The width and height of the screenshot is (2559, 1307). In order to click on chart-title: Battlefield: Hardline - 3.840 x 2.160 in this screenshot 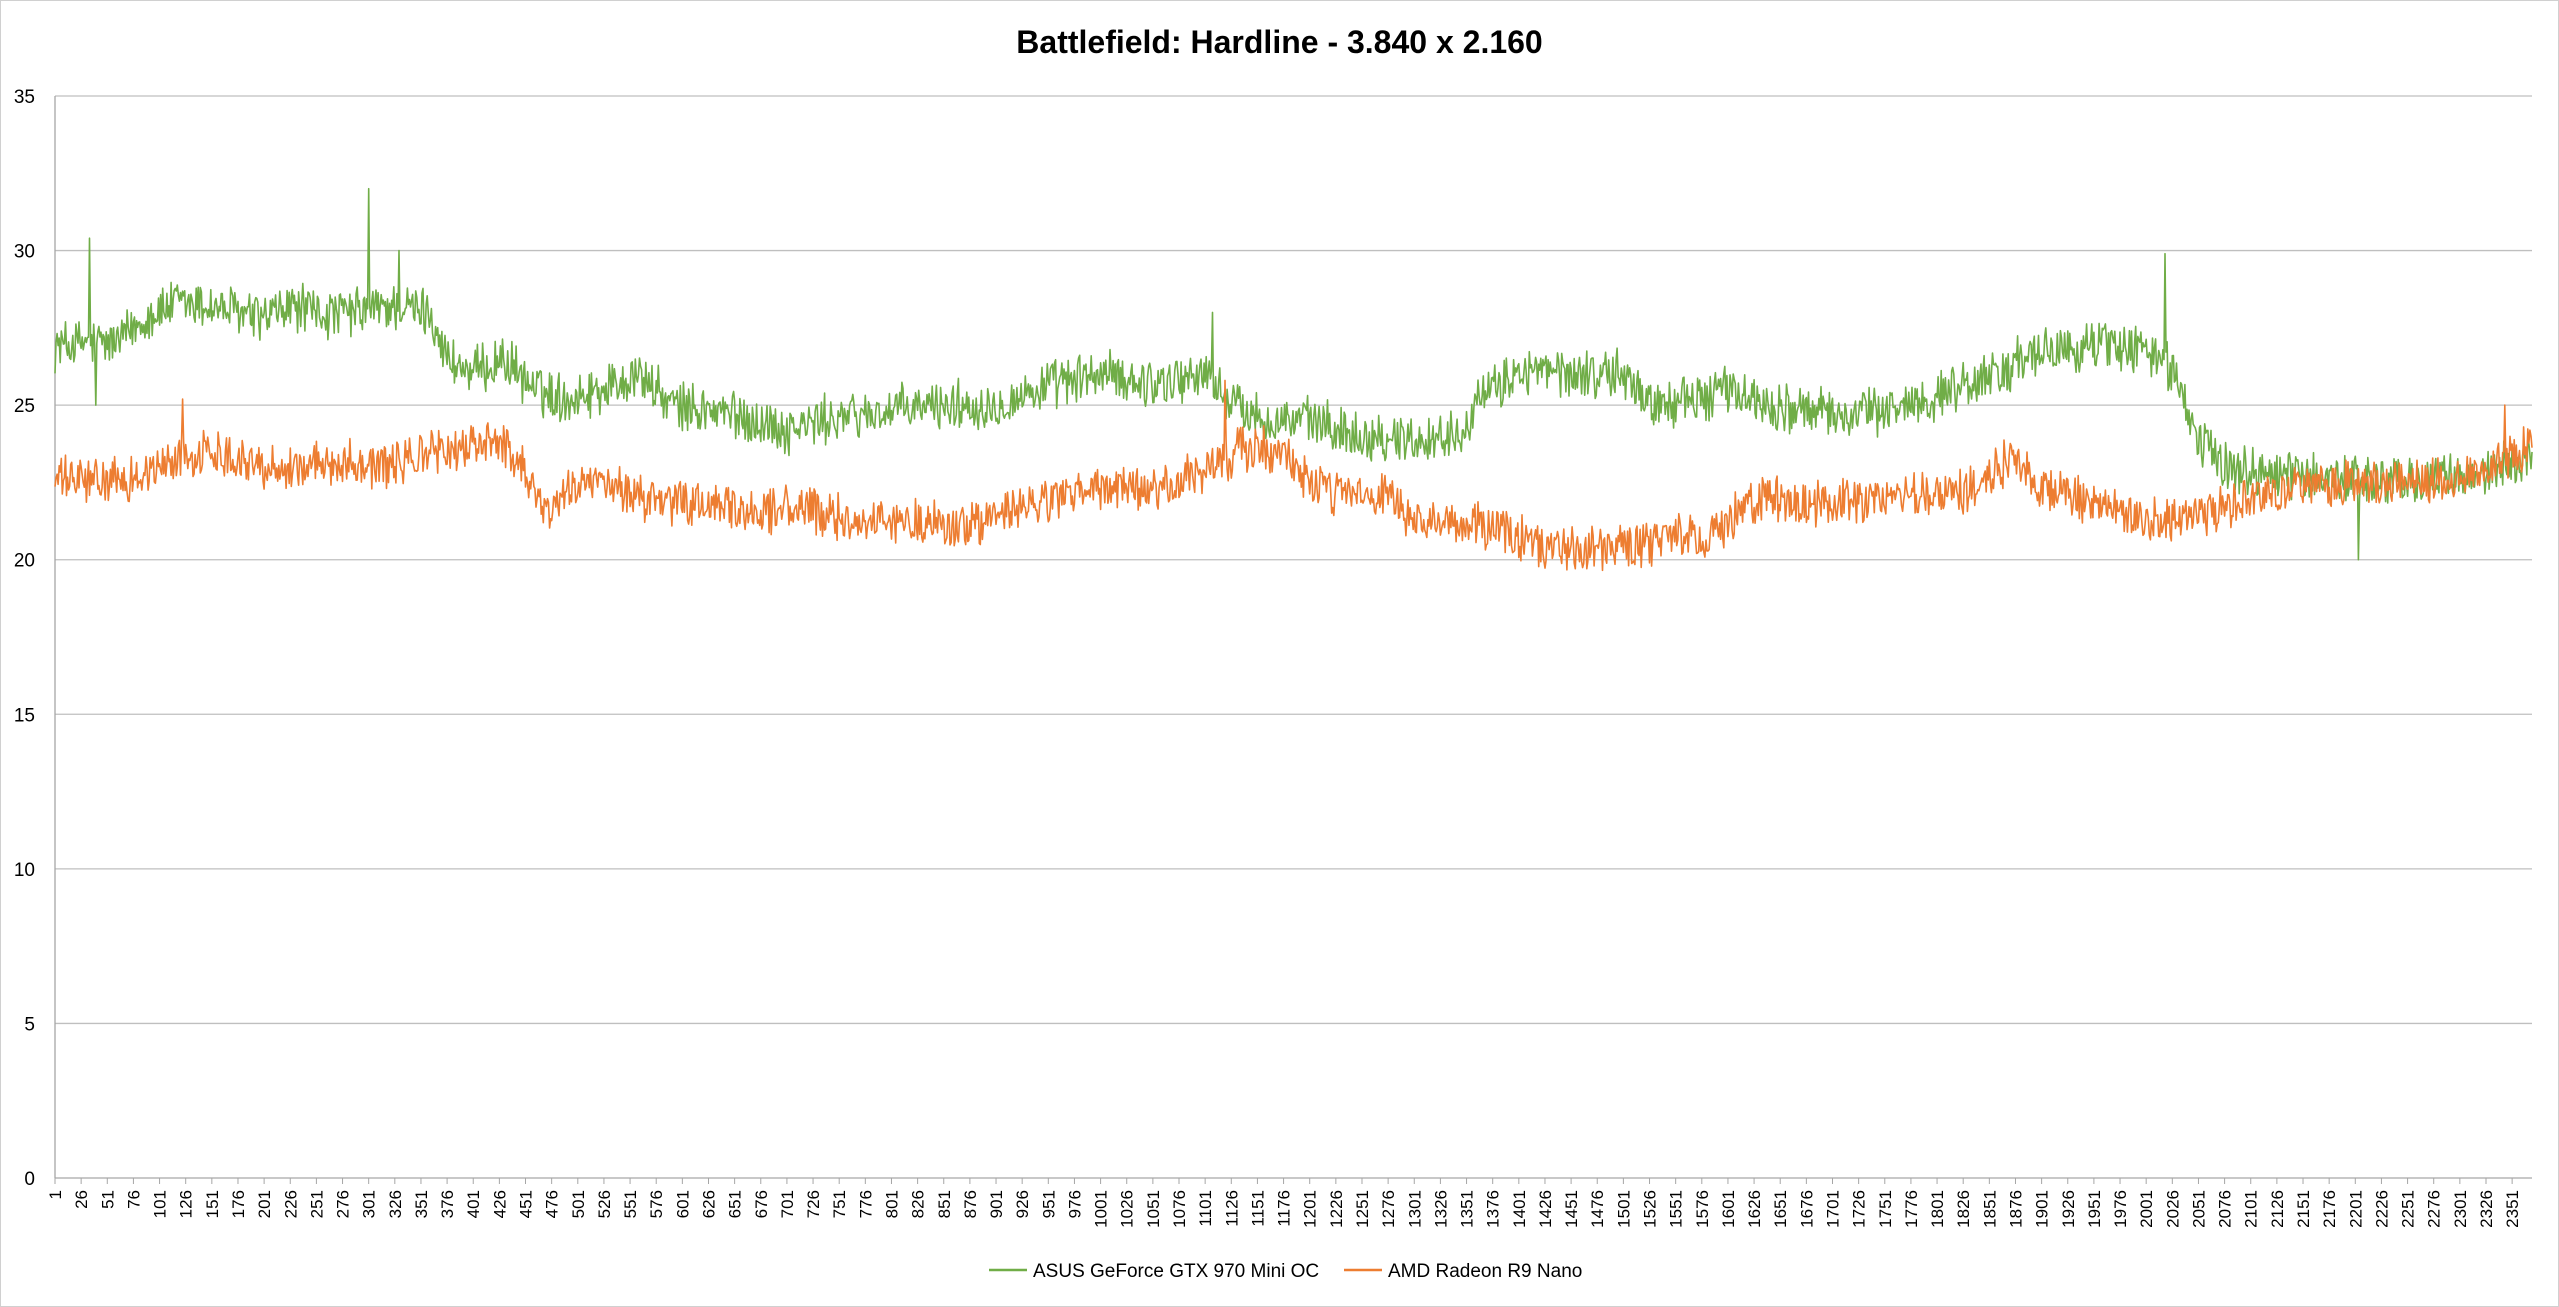, I will do `click(1279, 42)`.